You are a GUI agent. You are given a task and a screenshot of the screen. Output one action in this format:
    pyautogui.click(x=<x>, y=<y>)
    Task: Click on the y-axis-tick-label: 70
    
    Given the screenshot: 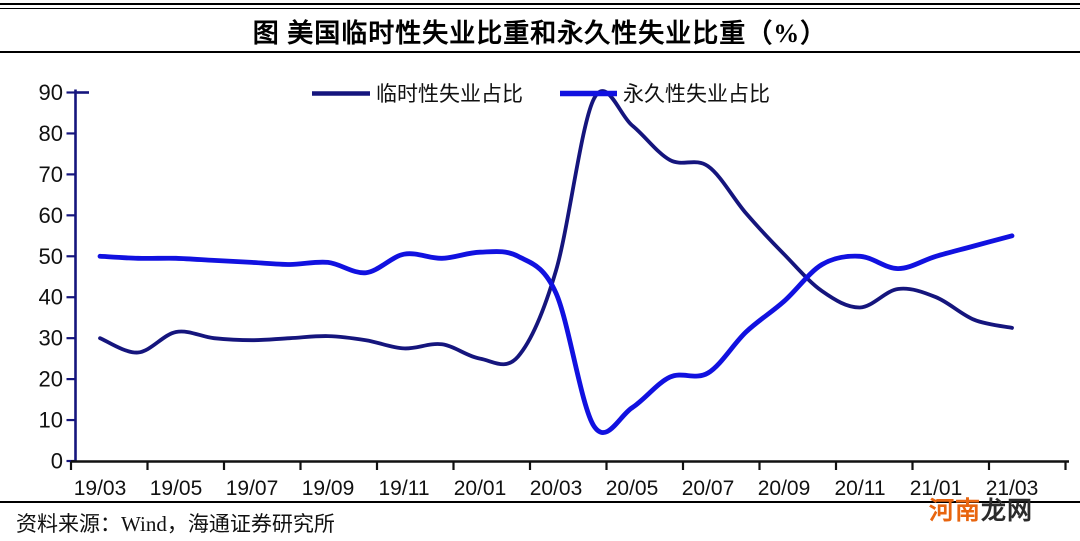 What is the action you would take?
    pyautogui.click(x=51, y=174)
    